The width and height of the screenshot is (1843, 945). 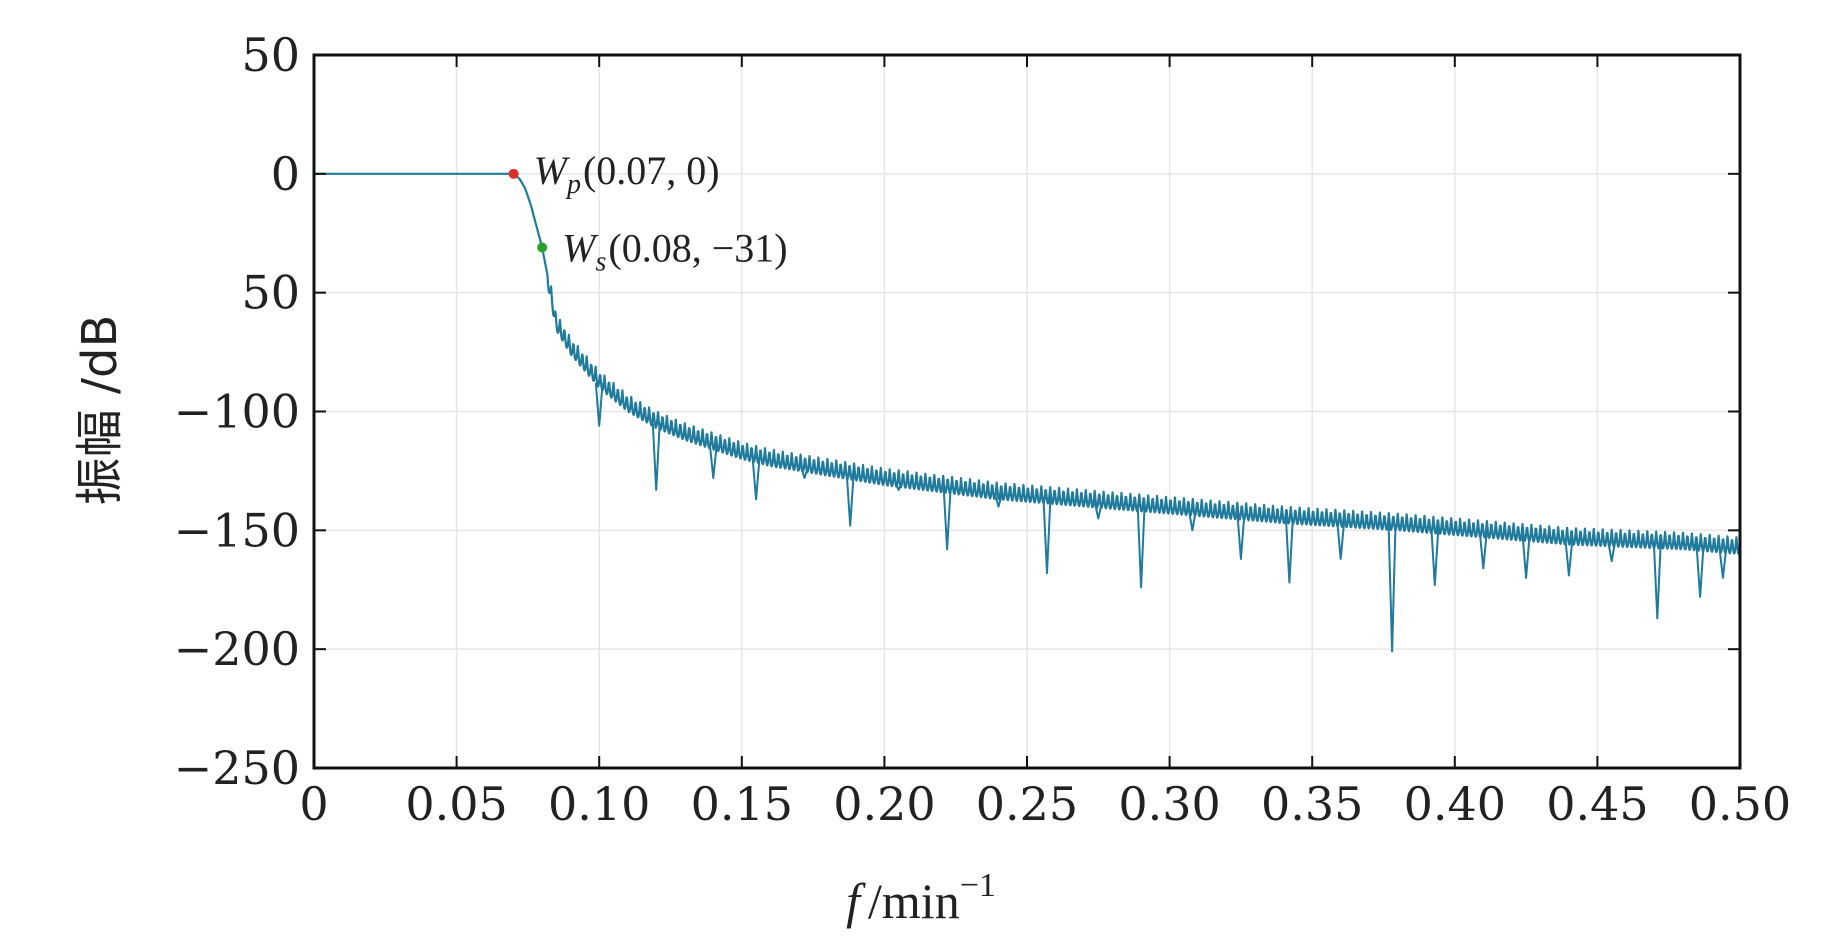 I want to click on x-axis-label: f/min−1, so click(x=921, y=898).